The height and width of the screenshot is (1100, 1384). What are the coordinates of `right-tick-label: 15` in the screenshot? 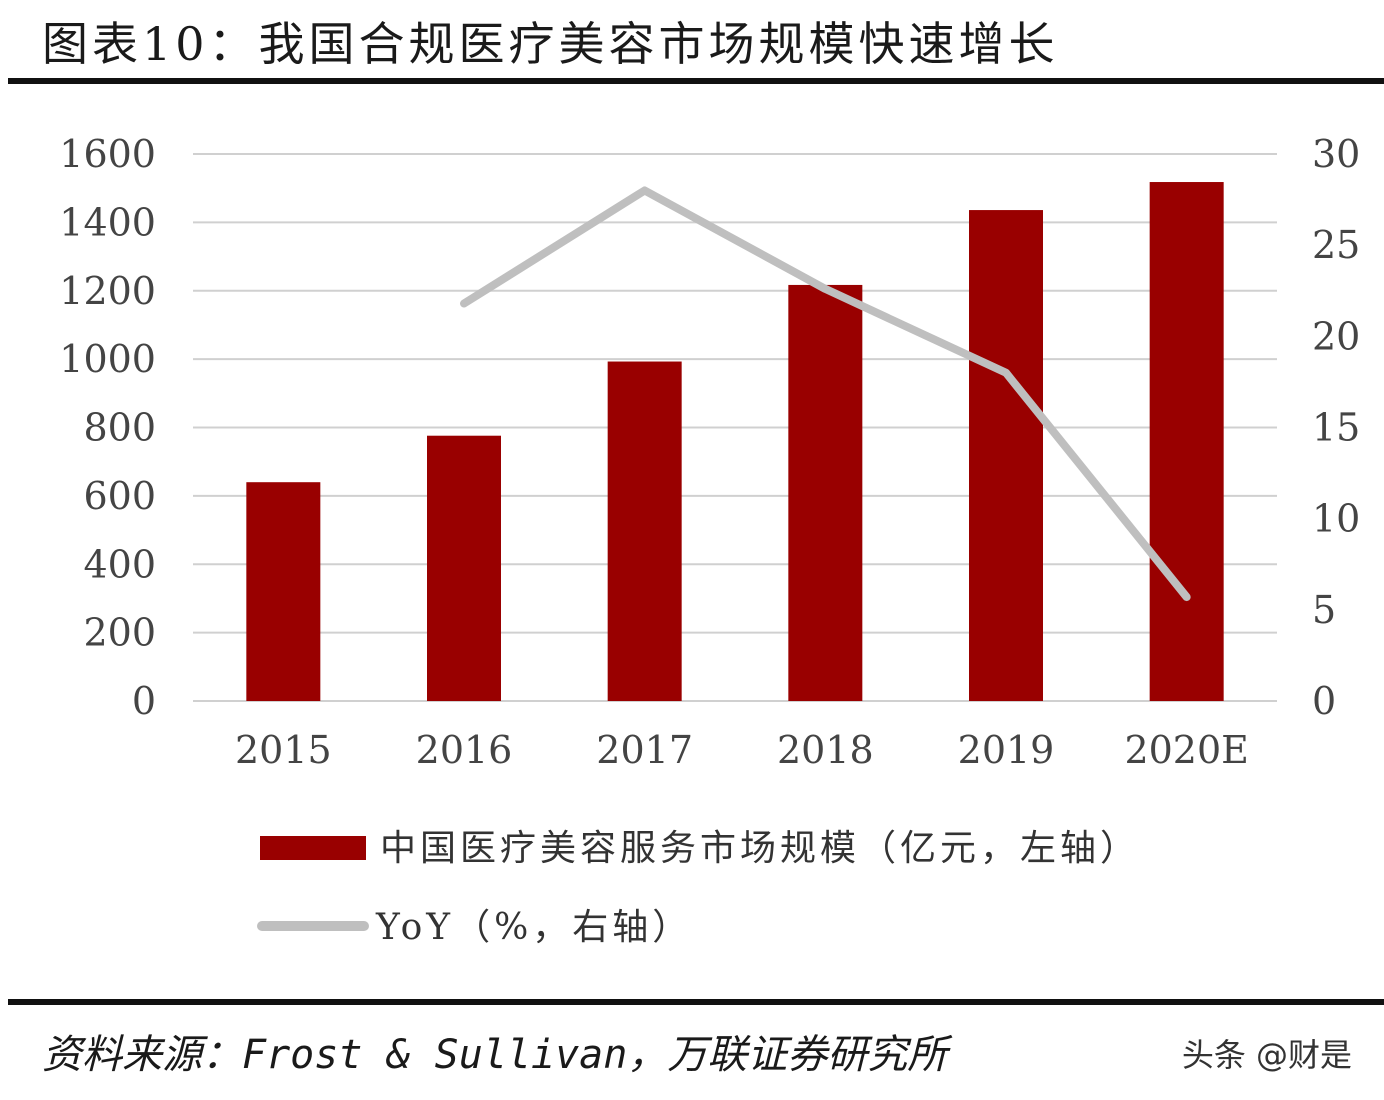 It's located at (1336, 428).